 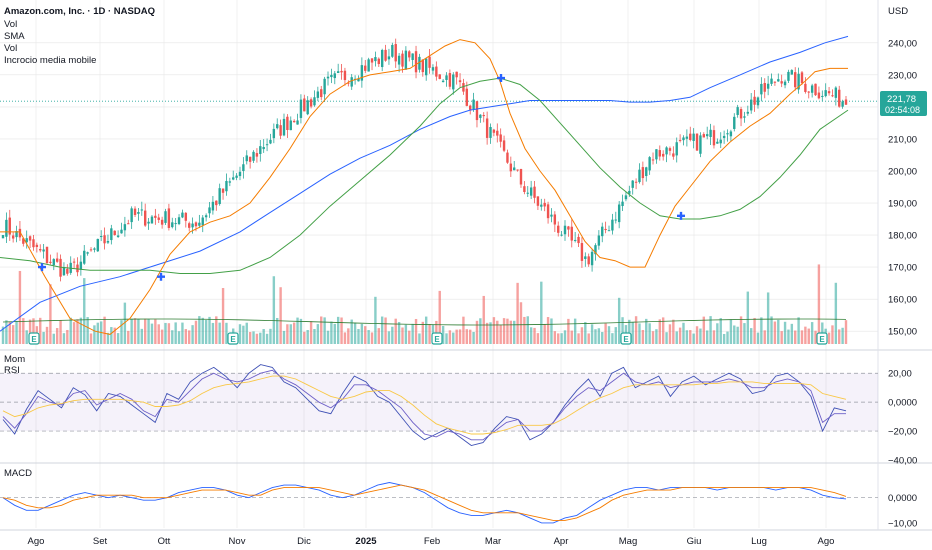 I want to click on symbol-title: Amazon.com, Inc. · 1D · NASDAQ, so click(x=79, y=11).